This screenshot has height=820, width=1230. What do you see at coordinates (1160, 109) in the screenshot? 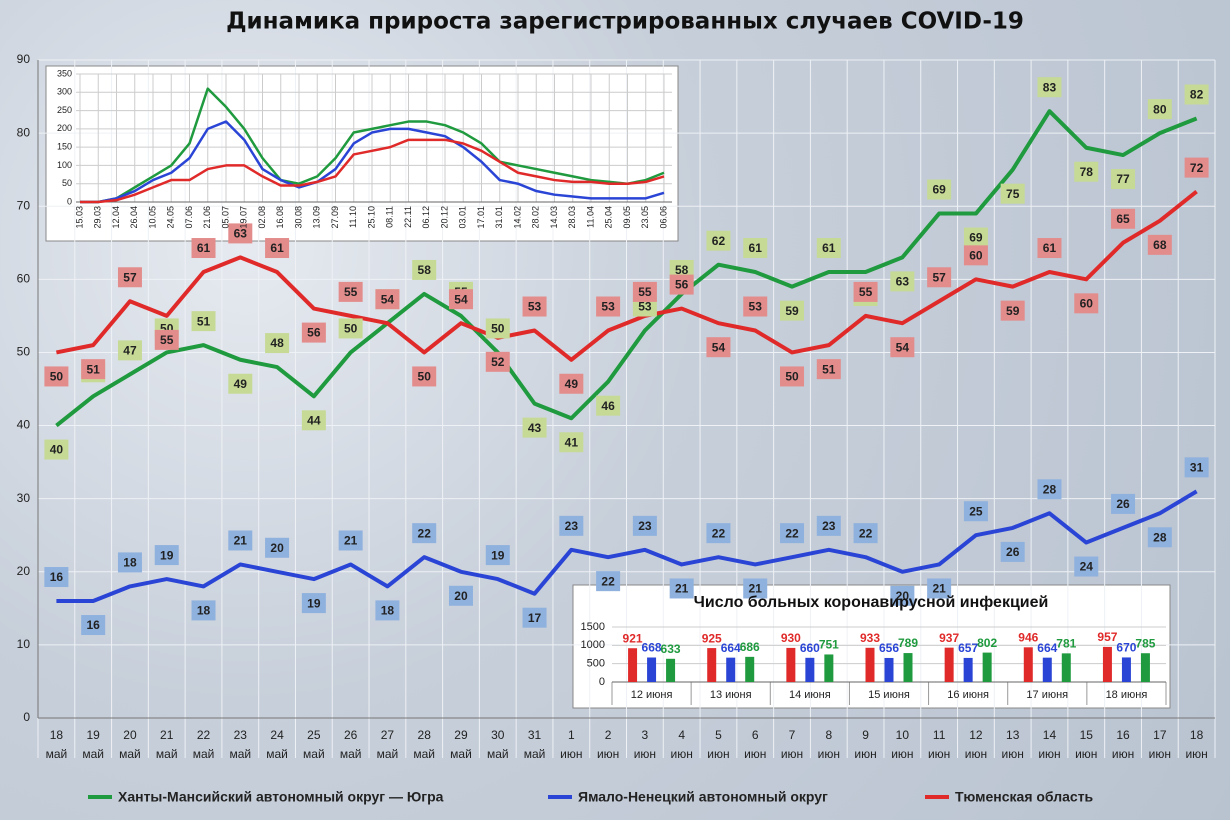
I see `data-label: 80` at bounding box center [1160, 109].